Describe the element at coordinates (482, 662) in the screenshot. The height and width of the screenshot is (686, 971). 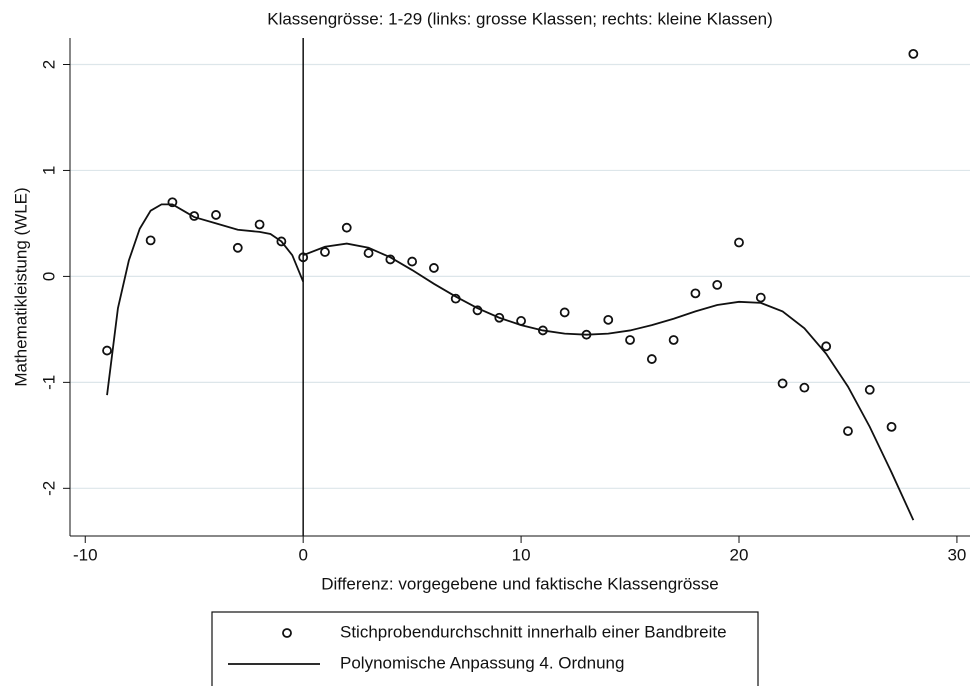
I see `legend-label: Polynomische Anpassung 4. Ordnung` at that location.